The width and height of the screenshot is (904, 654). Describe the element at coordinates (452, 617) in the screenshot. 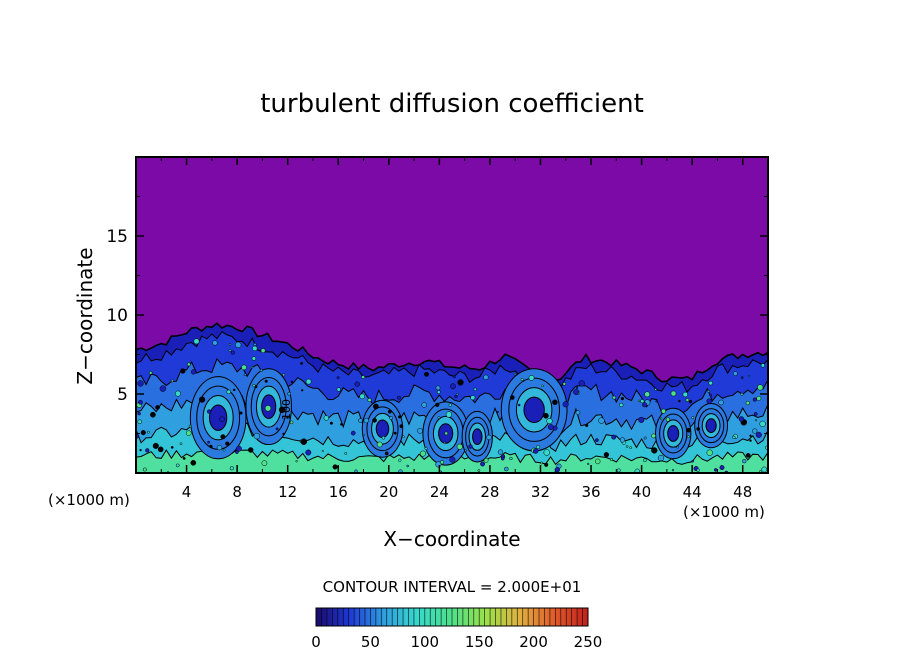

I see `colorbar-stripes` at that location.